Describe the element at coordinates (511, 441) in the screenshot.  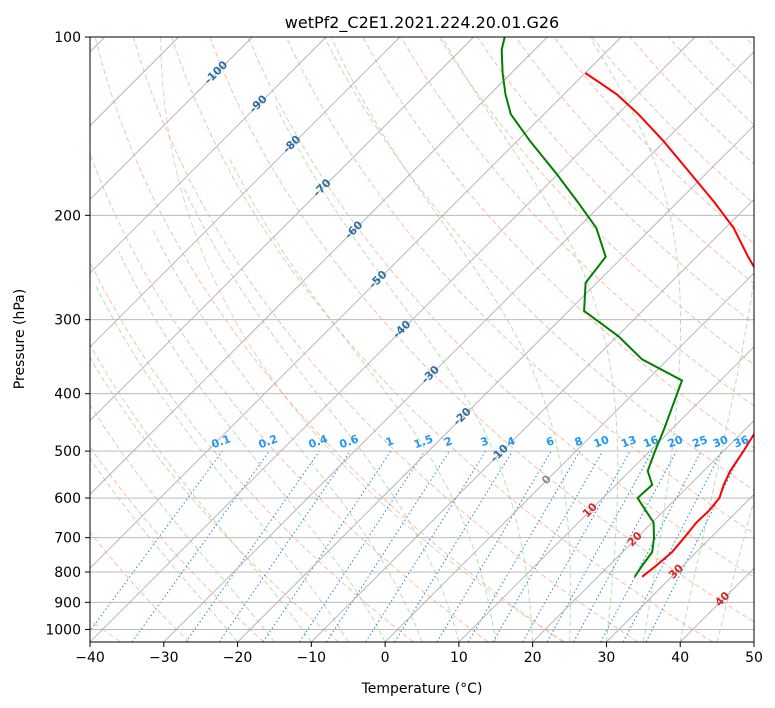
I see `mixing-ratio-label: 4` at that location.